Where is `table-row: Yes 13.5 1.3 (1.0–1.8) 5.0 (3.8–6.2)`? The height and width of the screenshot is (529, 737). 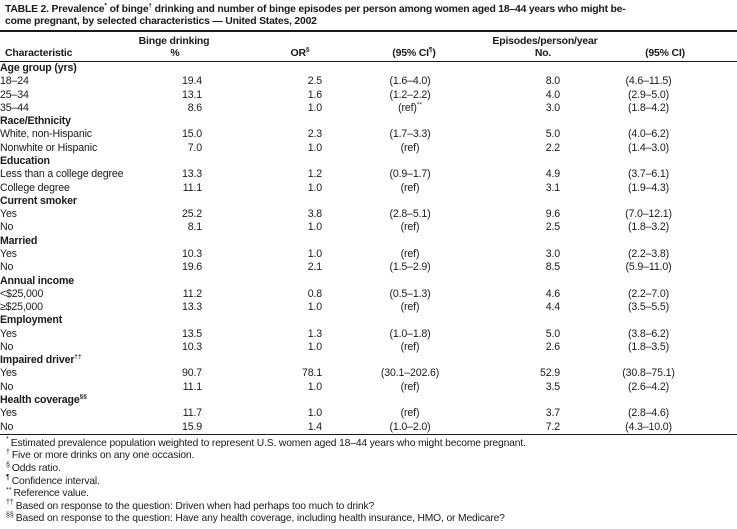 table-row: Yes 13.5 1.3 (1.0–1.8) 5.0 (3.8–6.2) is located at coordinates (368, 334).